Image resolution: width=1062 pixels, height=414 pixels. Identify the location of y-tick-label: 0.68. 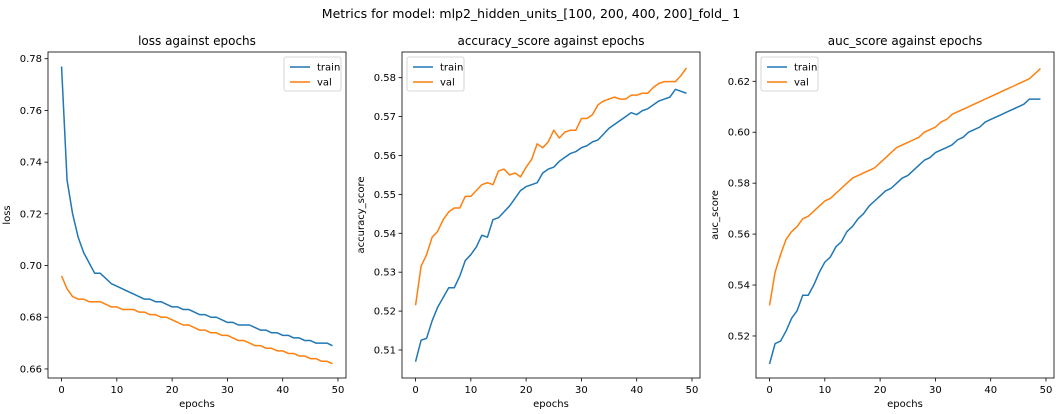
(31, 318).